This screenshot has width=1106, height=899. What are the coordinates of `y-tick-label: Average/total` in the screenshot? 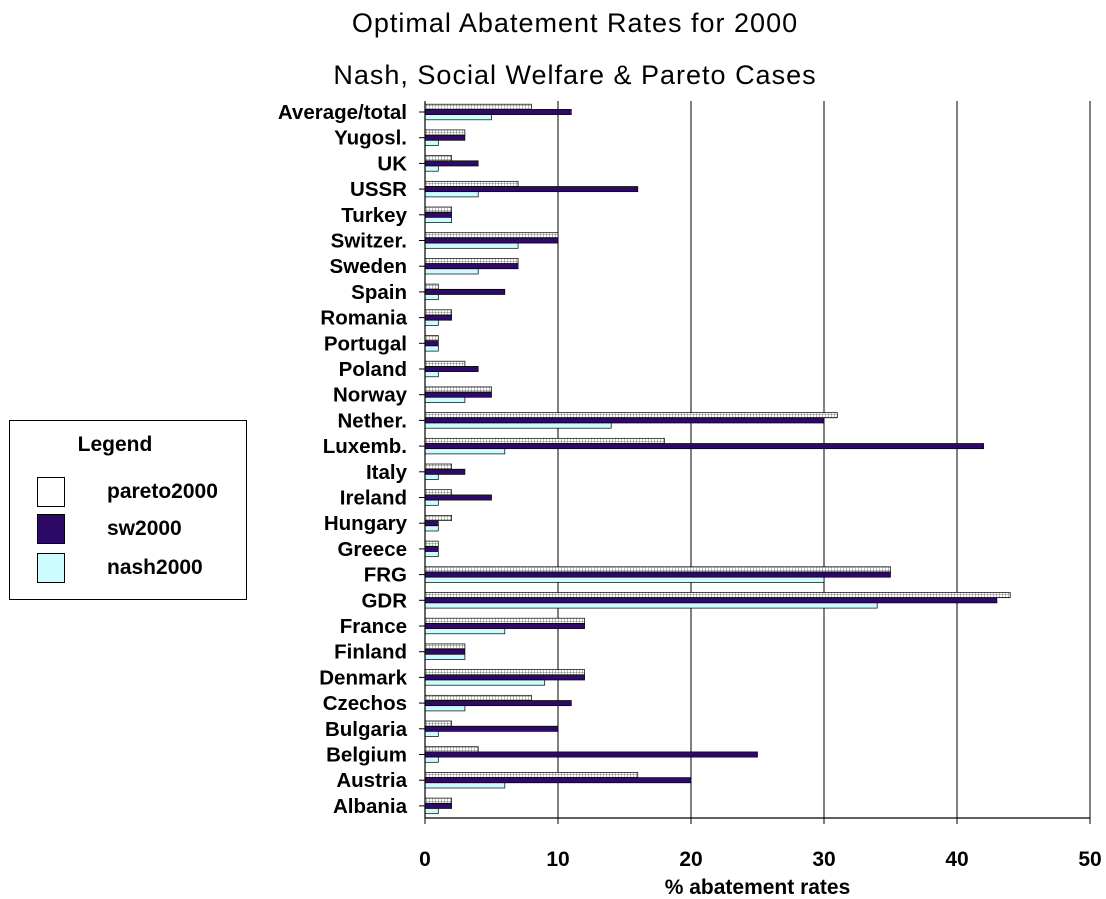 It's located at (342, 112).